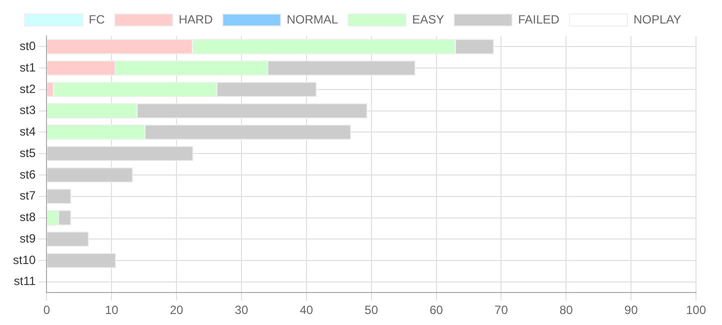 This screenshot has height=325, width=722. What do you see at coordinates (371, 310) in the screenshot?
I see `x-tick-label: 50` at bounding box center [371, 310].